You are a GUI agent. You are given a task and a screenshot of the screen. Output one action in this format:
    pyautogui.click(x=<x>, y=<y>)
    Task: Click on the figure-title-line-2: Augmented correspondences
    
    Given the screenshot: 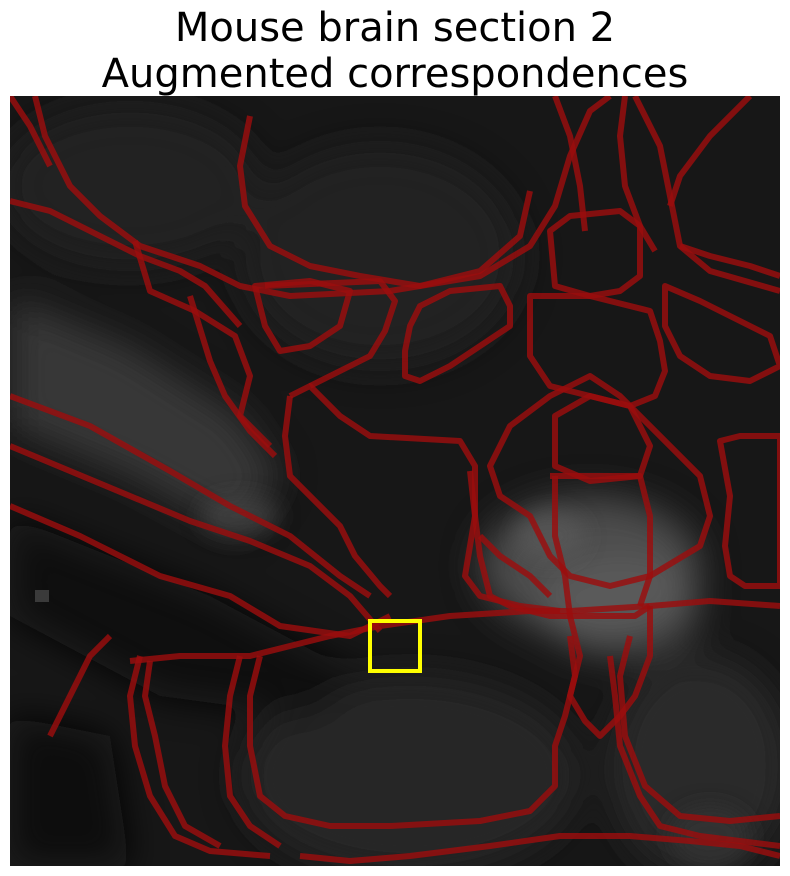 What is the action you would take?
    pyautogui.click(x=395, y=74)
    